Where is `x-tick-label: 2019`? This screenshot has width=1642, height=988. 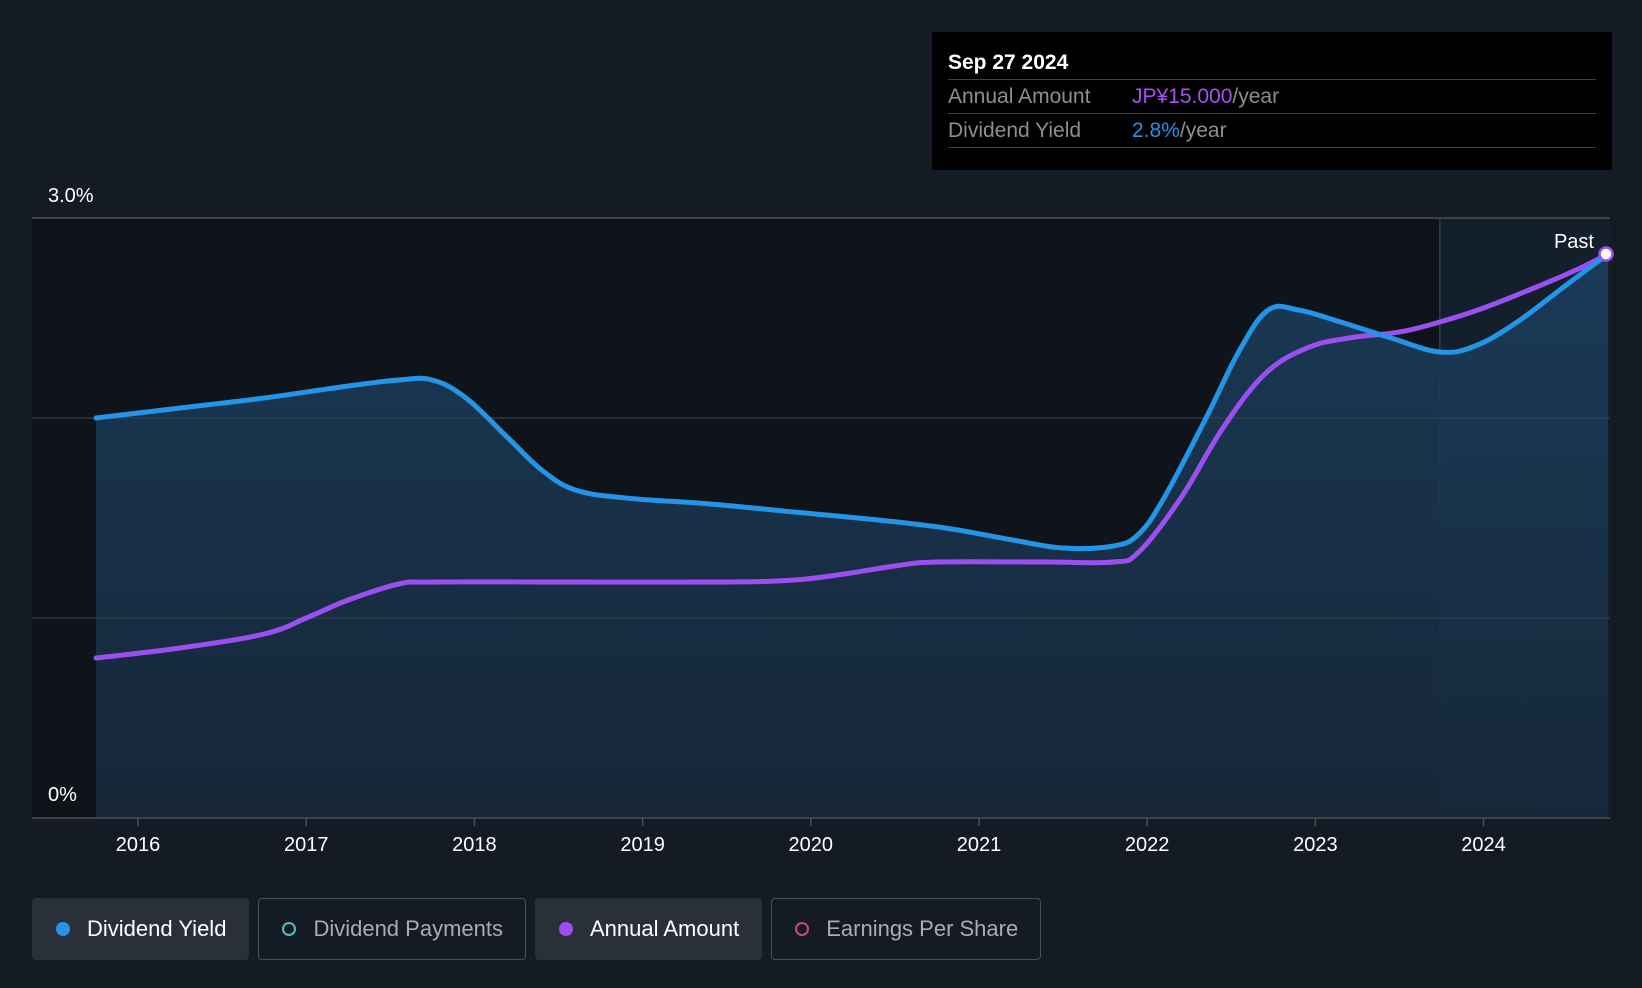 x-tick-label: 2019 is located at coordinates (642, 845).